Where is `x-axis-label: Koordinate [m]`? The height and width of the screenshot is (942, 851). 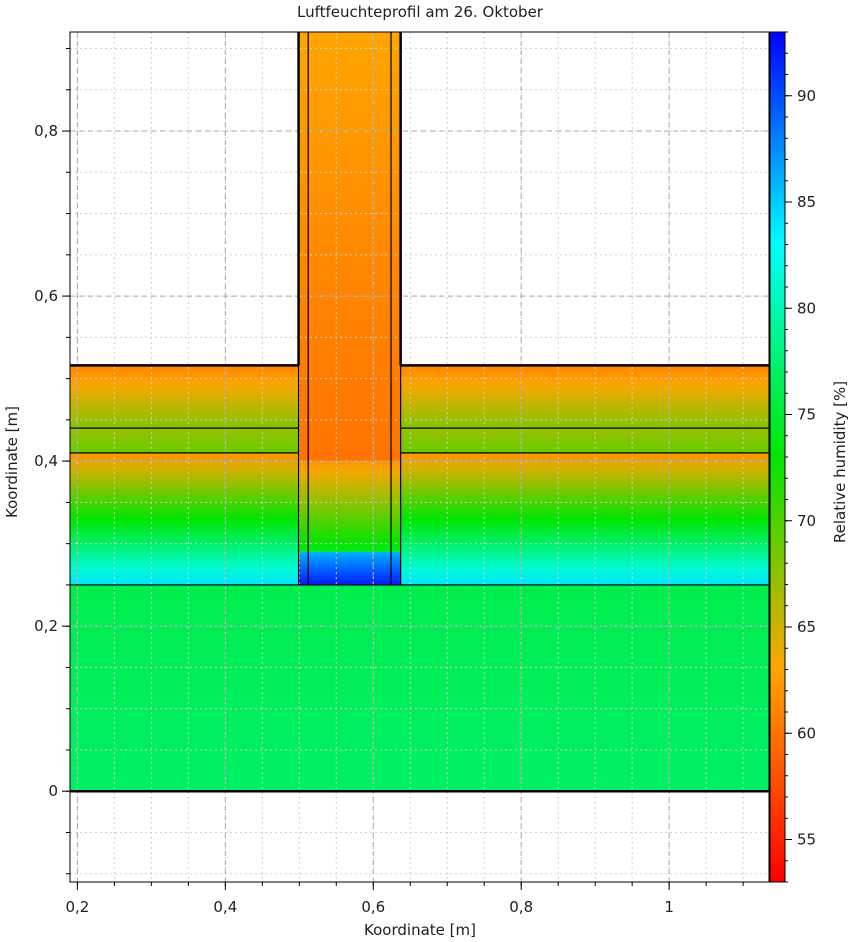
x-axis-label: Koordinate [m] is located at coordinates (420, 930).